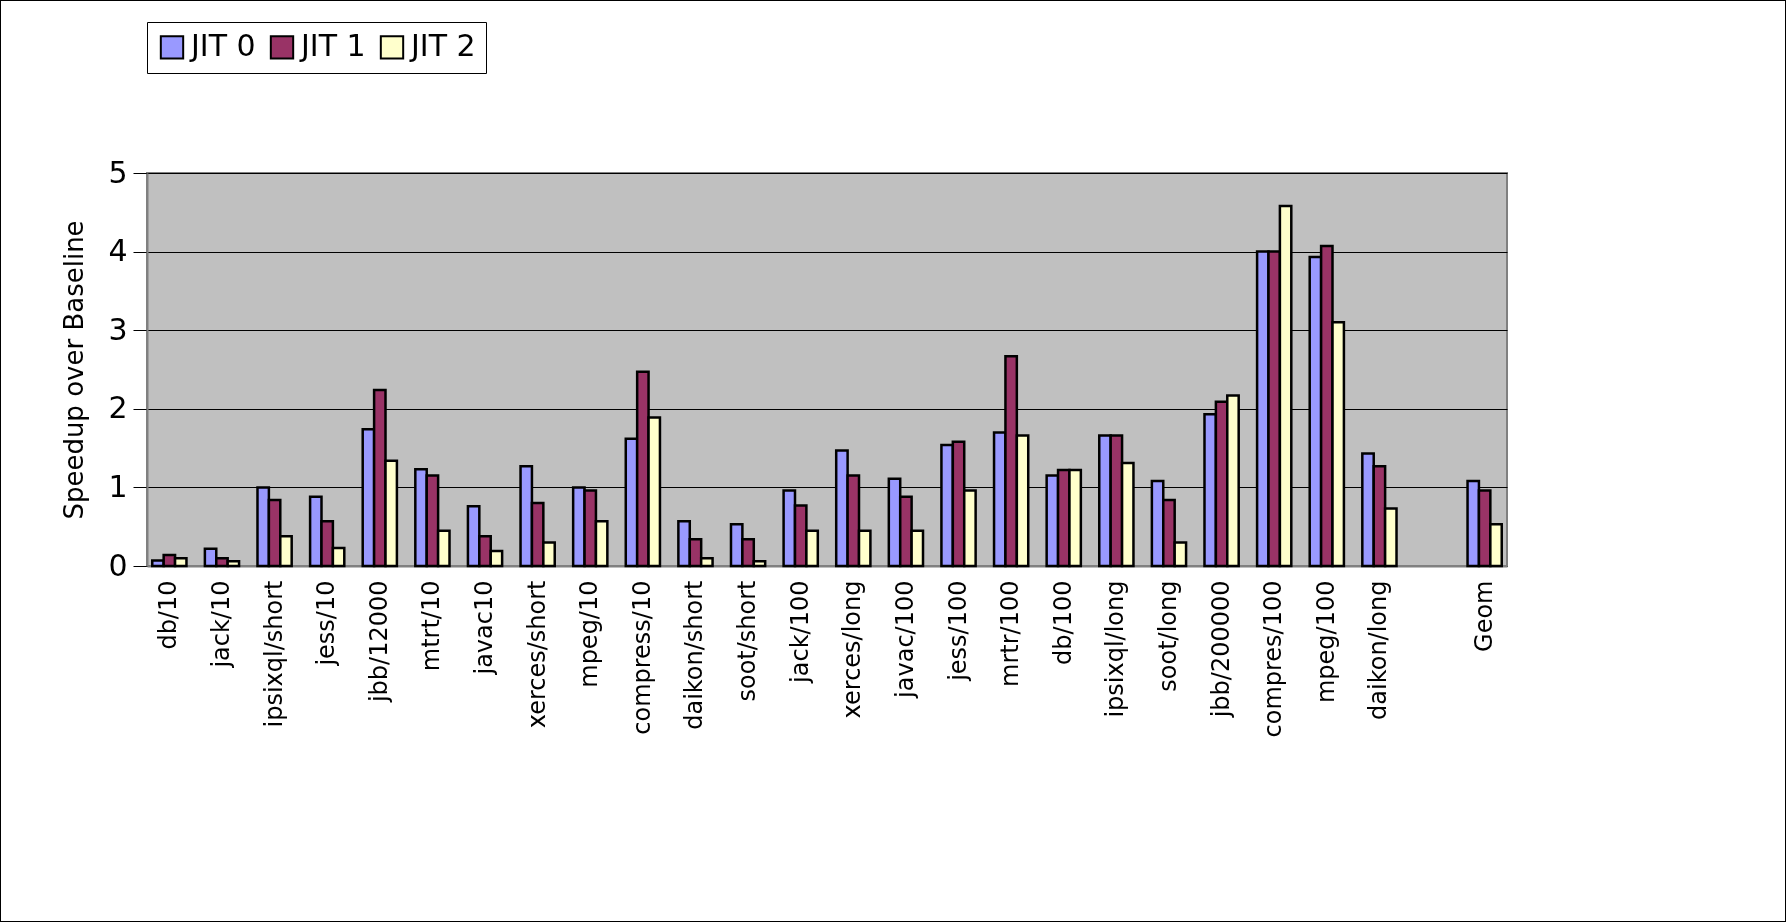 This screenshot has width=1786, height=922. I want to click on y-tick-label: 1, so click(118, 486).